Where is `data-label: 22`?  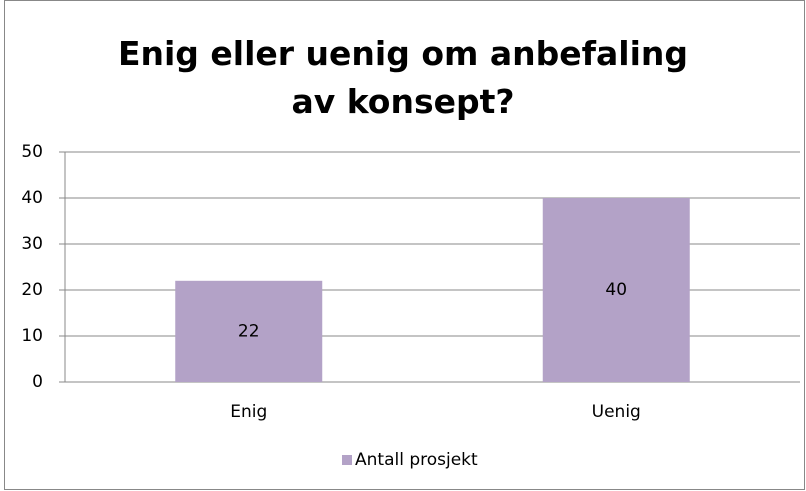 data-label: 22 is located at coordinates (249, 331).